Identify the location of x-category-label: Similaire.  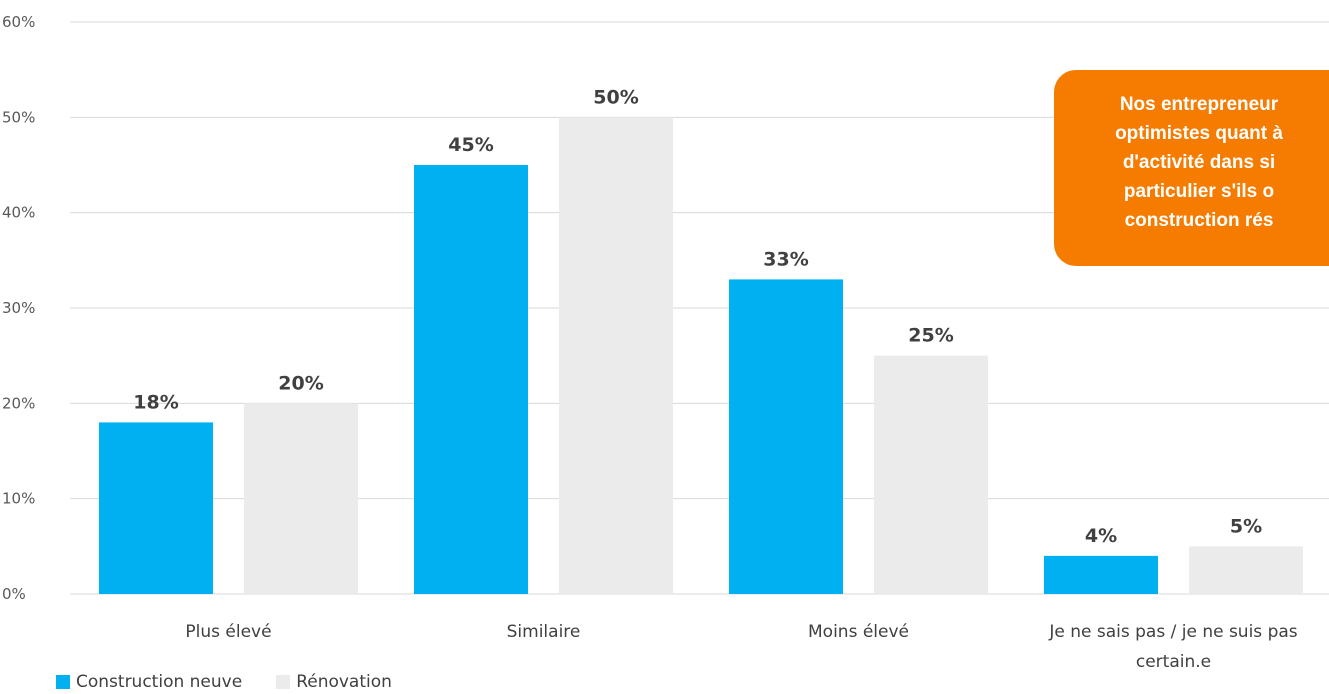
(544, 632).